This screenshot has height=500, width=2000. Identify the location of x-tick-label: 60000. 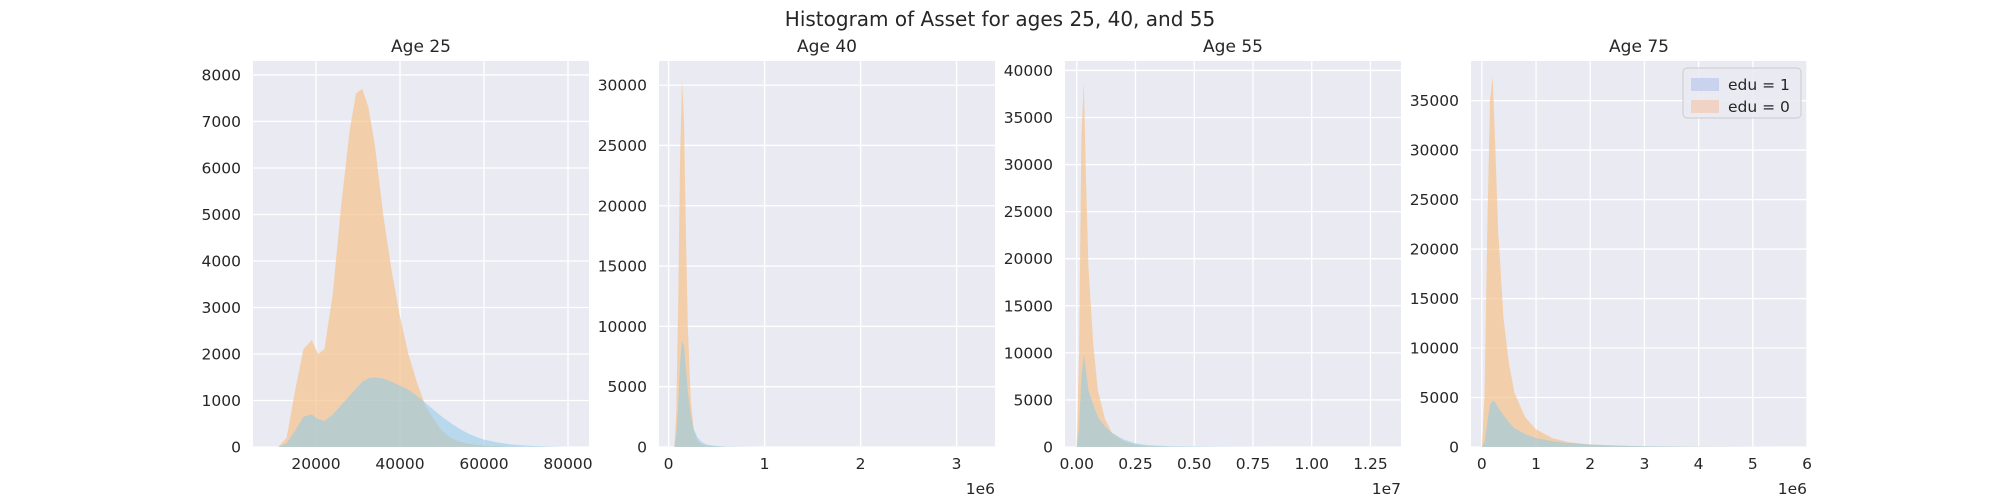
(483, 464).